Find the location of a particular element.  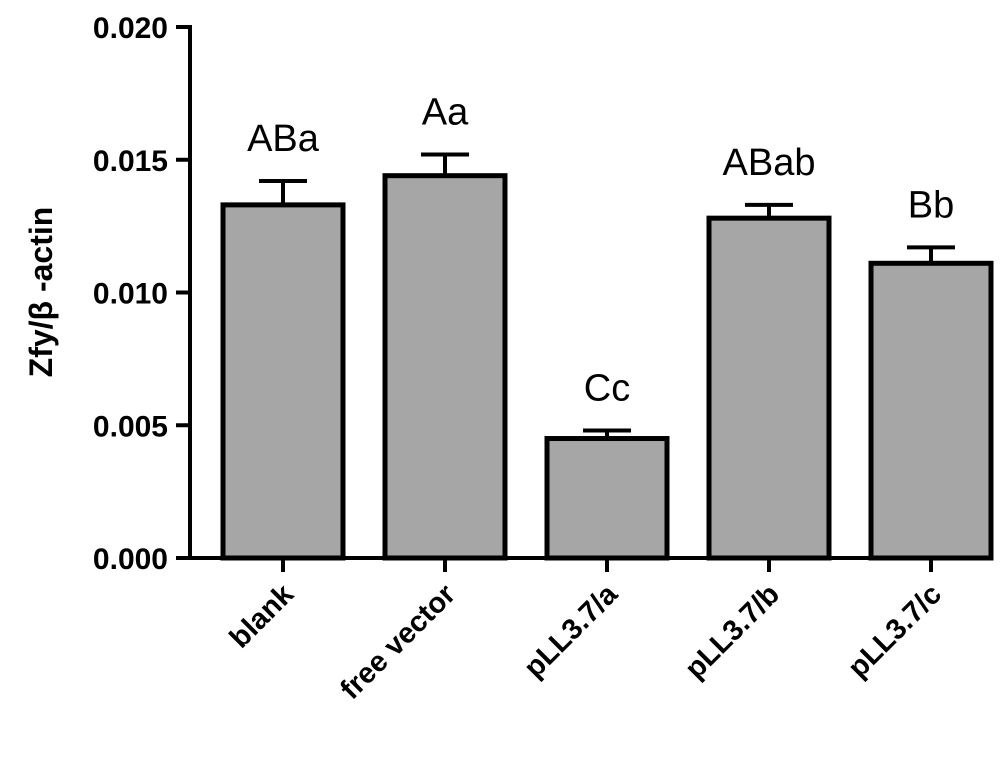

y-axis-title: Zfy/β -actin is located at coordinates (41, 292).